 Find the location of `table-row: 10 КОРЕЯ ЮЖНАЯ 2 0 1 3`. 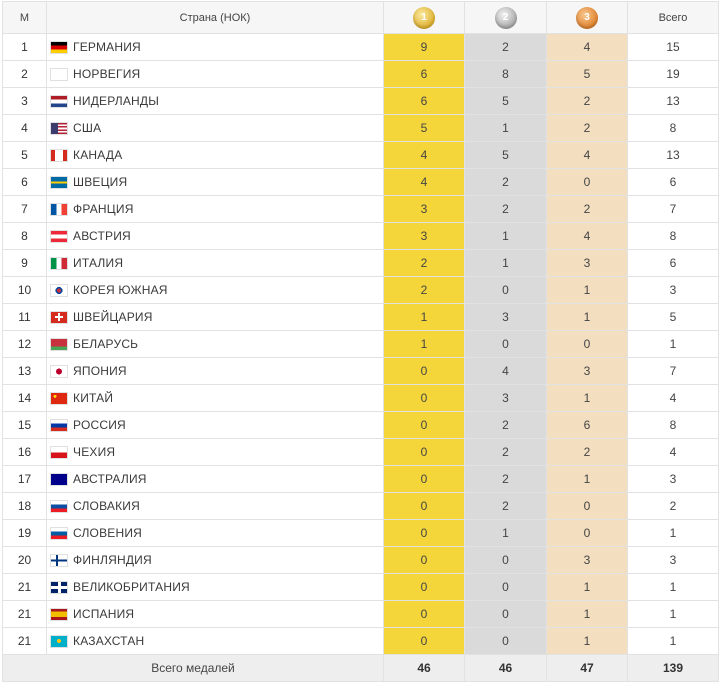

table-row: 10 КОРЕЯ ЮЖНАЯ 2 0 1 3 is located at coordinates (360, 290).